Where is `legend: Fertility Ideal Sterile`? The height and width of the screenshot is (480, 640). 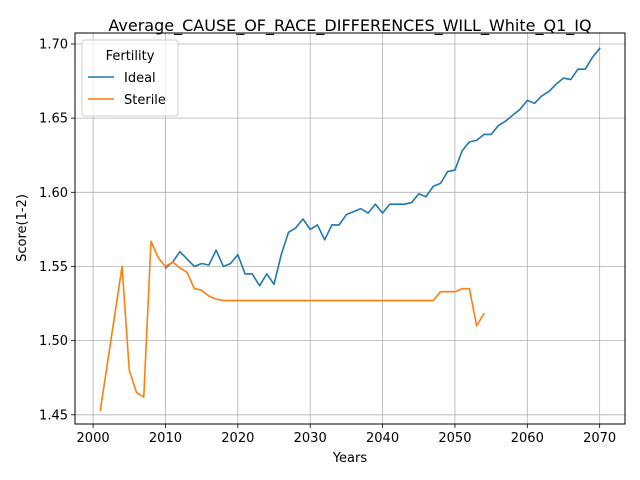 legend: Fertility Ideal Sterile is located at coordinates (130, 78).